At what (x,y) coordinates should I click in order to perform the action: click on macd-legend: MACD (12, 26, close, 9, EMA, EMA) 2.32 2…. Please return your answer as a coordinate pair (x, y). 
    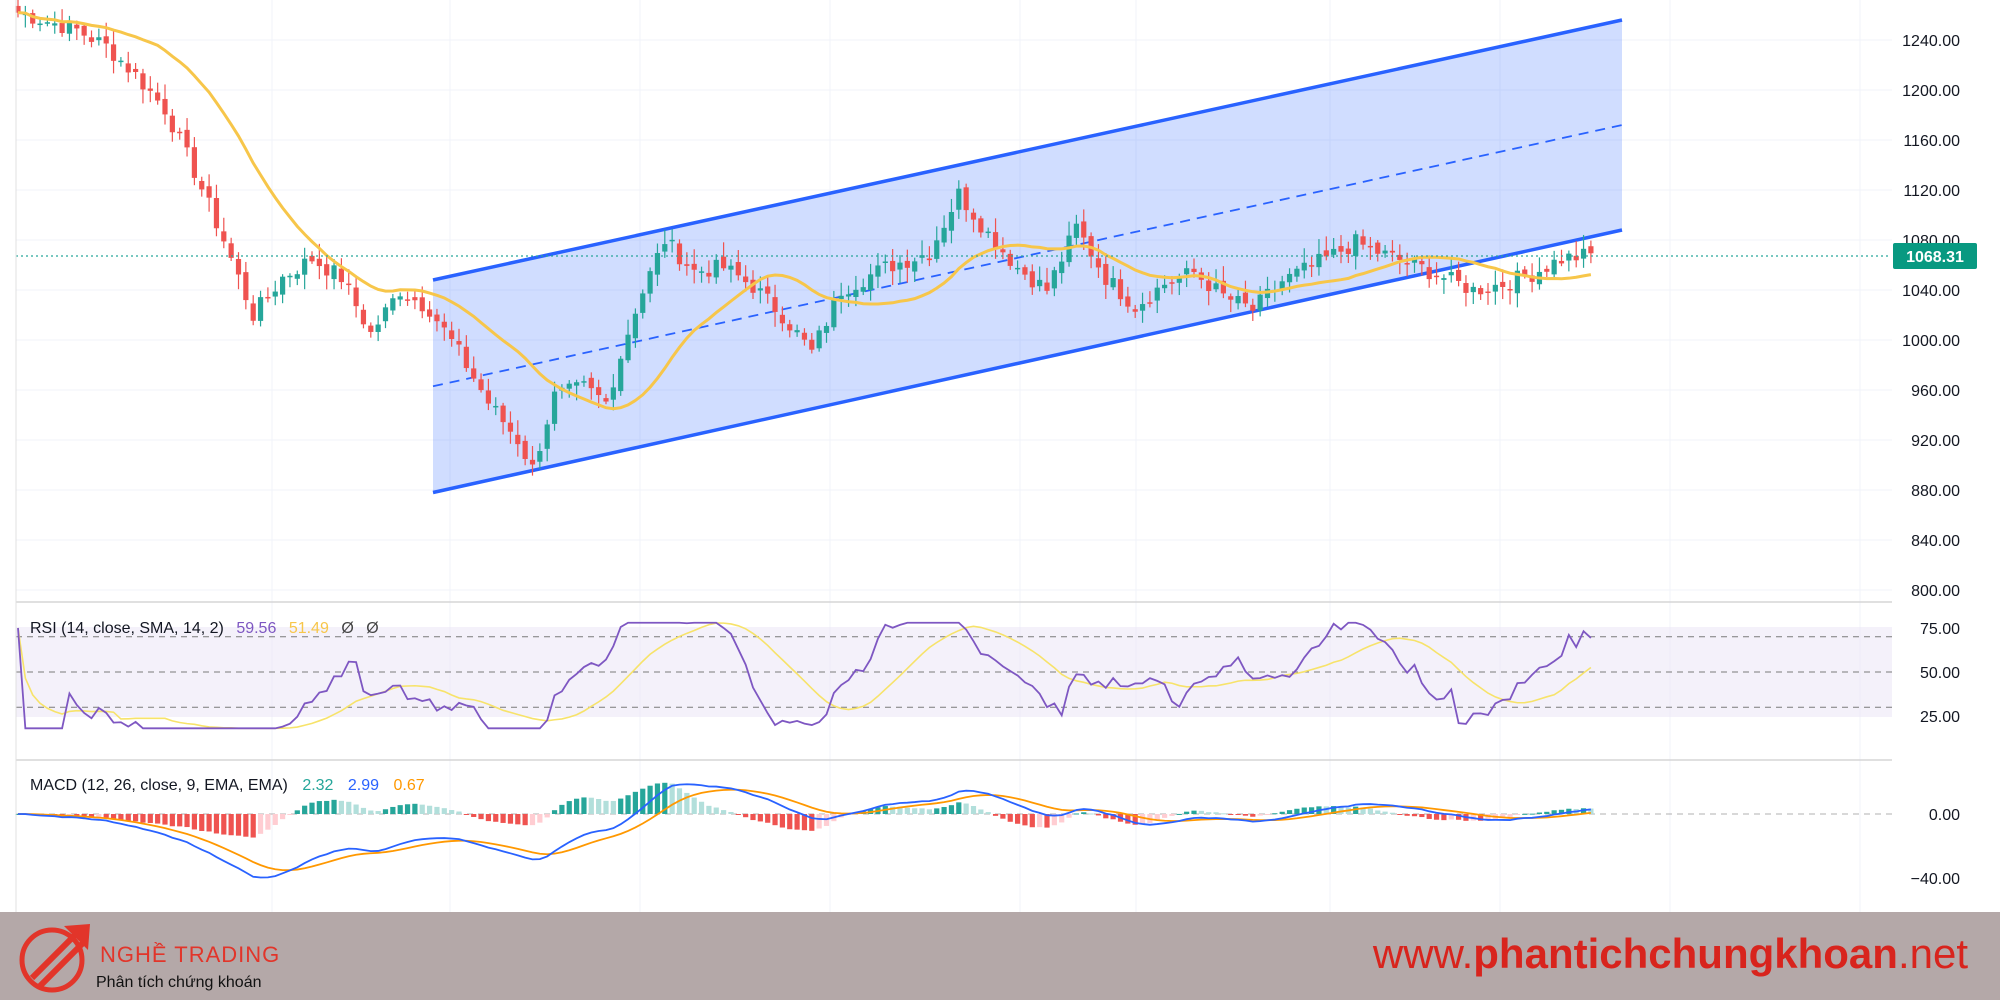
    Looking at the image, I should click on (227, 785).